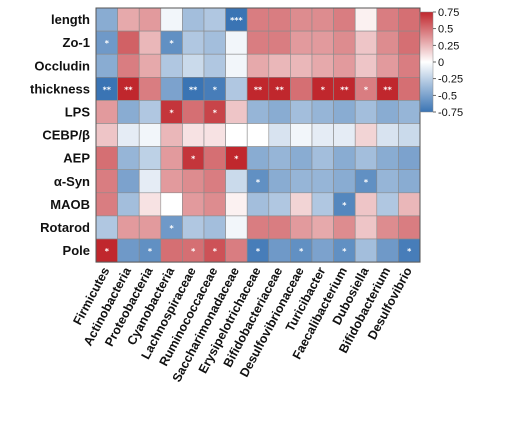  What do you see at coordinates (65, 227) in the screenshot?
I see `row-label: Rotarod` at bounding box center [65, 227].